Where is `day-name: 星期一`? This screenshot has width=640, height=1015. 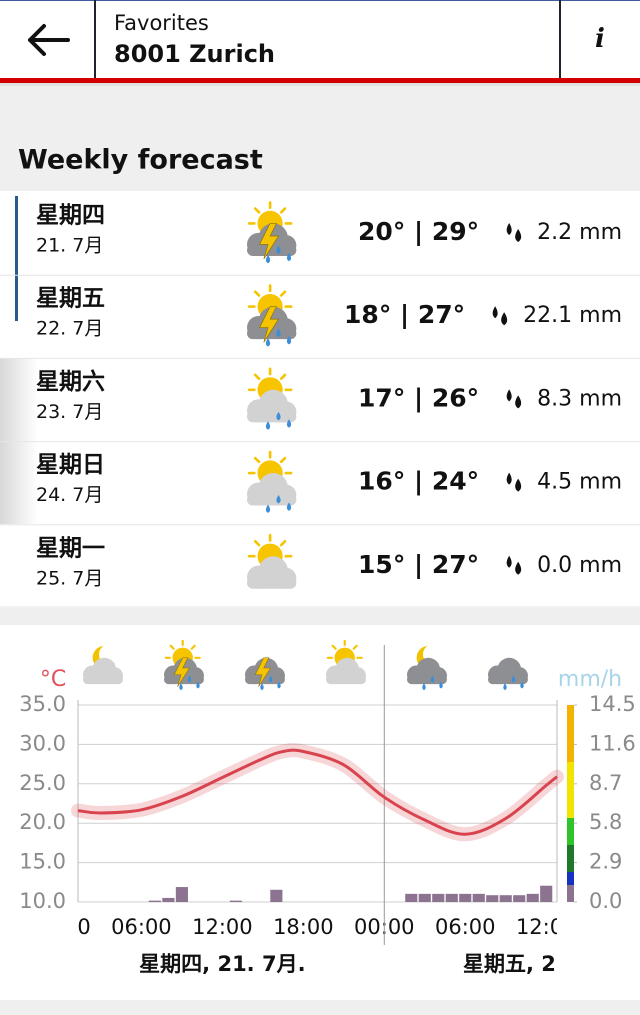
day-name: 星期一 is located at coordinates (70, 548).